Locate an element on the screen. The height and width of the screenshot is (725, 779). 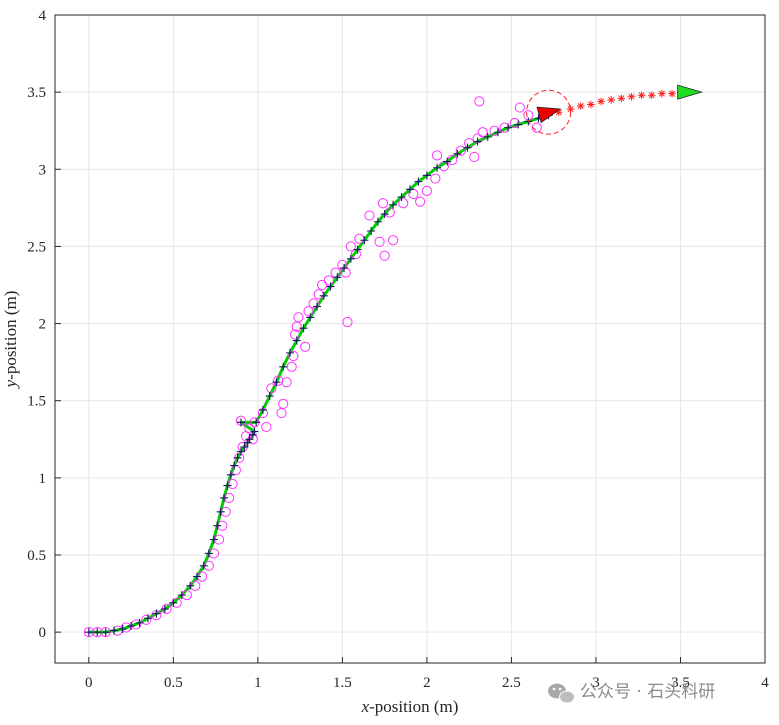
x-tick-label: 2.5 is located at coordinates (511, 683).